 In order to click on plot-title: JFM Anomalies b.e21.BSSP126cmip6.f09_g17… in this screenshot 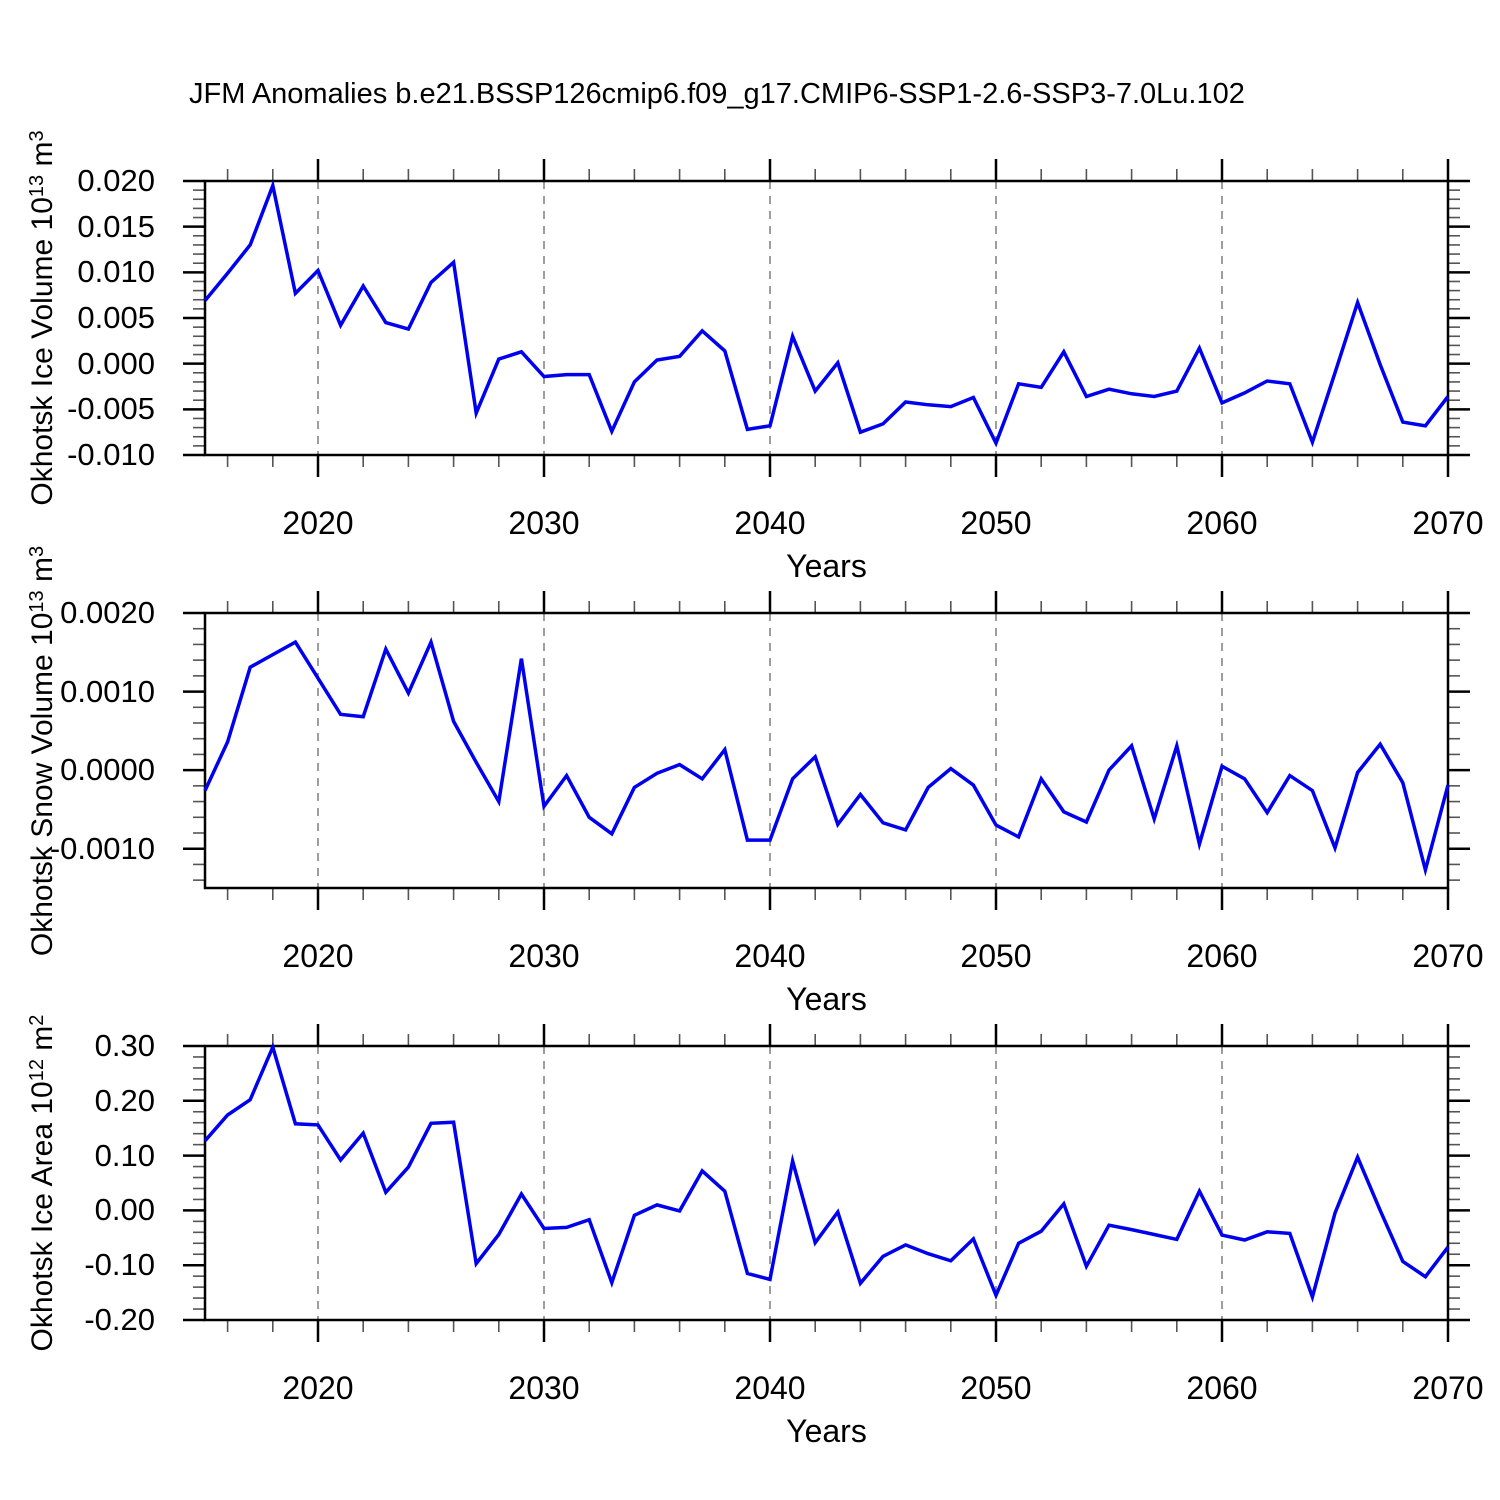, I will do `click(717, 94)`.